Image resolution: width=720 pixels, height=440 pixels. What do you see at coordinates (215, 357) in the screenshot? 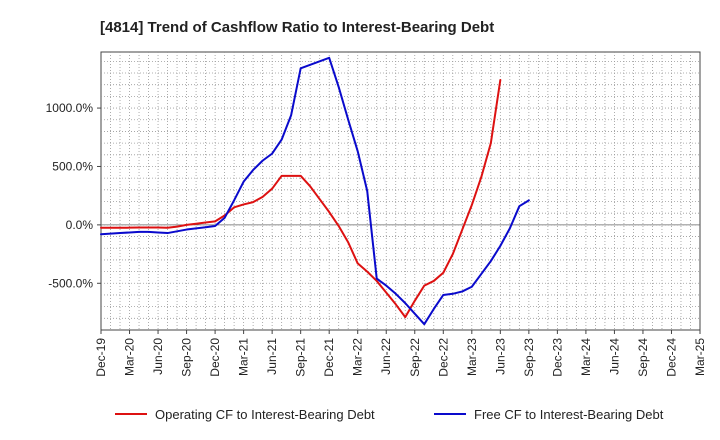
I see `x-tick-label: Dec-20` at bounding box center [215, 357].